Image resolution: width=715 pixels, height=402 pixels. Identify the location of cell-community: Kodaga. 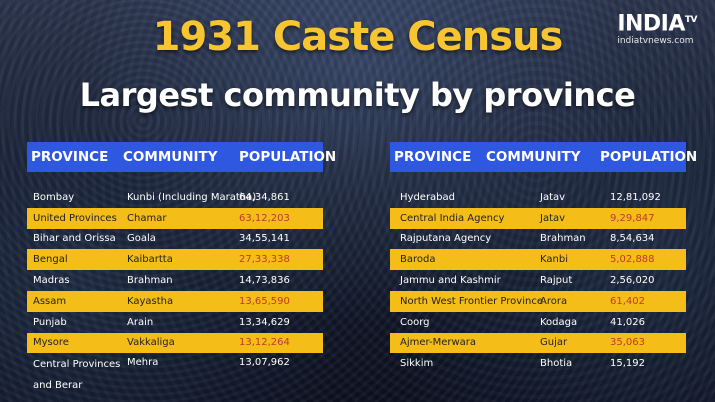
(559, 322).